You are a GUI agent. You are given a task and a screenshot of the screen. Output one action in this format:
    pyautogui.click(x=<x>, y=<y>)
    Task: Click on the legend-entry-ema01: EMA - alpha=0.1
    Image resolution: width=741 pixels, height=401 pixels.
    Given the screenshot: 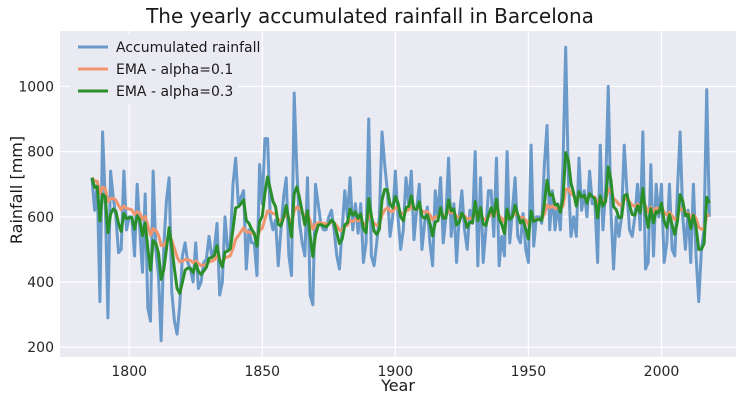 What is the action you would take?
    pyautogui.click(x=174, y=70)
    